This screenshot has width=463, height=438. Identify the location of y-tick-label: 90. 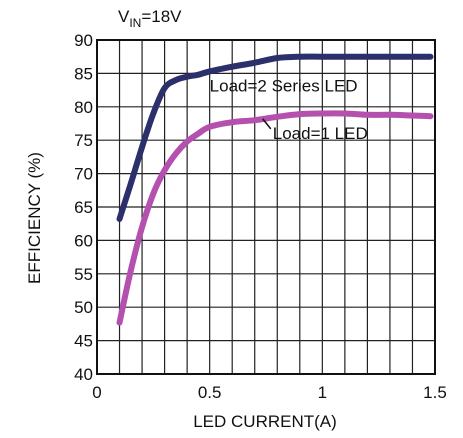
(83, 40).